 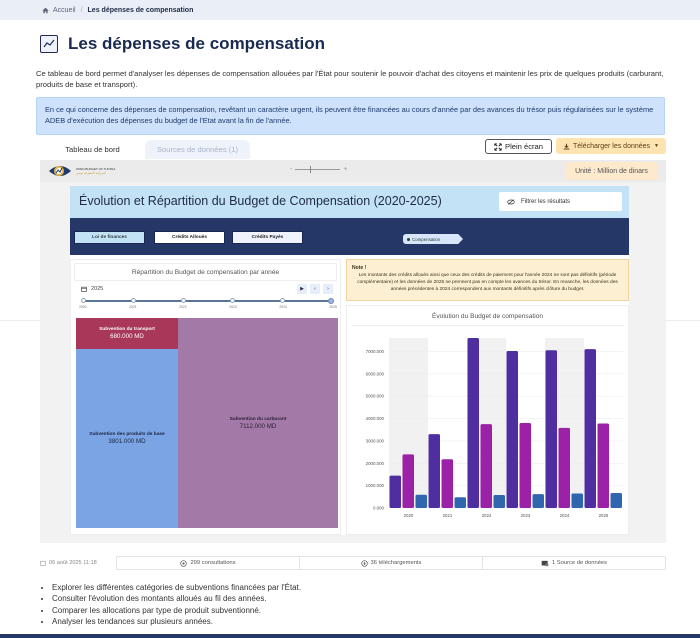 What do you see at coordinates (524, 146) in the screenshot?
I see `fullscreen-label: Plein écran` at bounding box center [524, 146].